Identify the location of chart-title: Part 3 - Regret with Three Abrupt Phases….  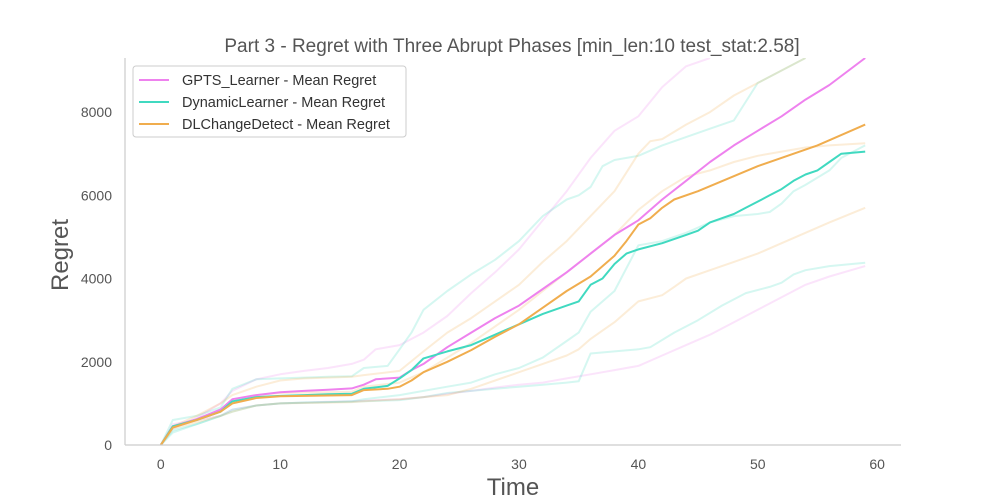
(511, 46).